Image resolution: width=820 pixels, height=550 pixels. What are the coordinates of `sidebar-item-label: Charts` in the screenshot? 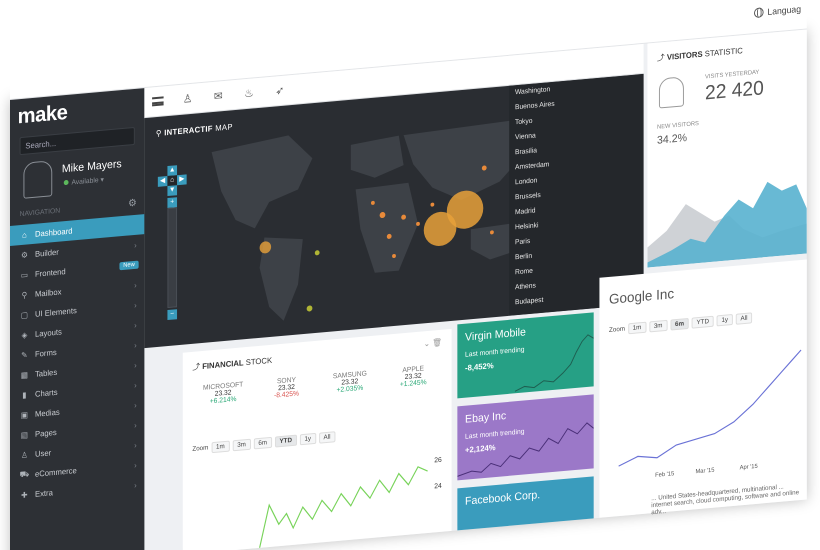 It's located at (46, 393).